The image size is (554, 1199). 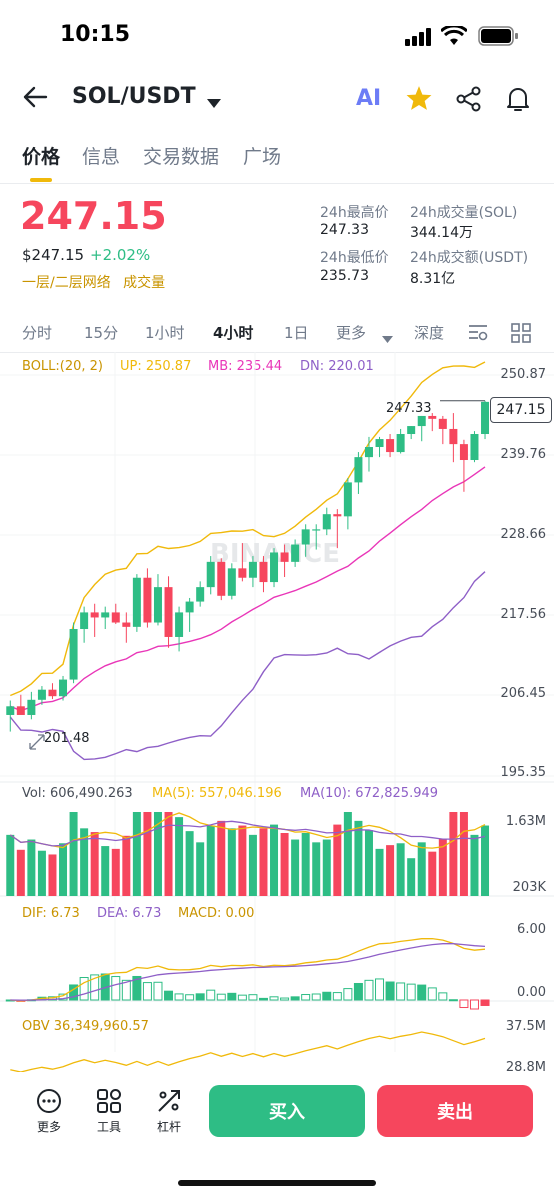 I want to click on tab-square: 广场, so click(x=262, y=157).